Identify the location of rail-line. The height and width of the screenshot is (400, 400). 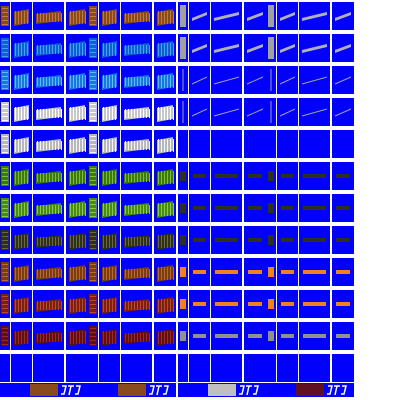
(343, 80).